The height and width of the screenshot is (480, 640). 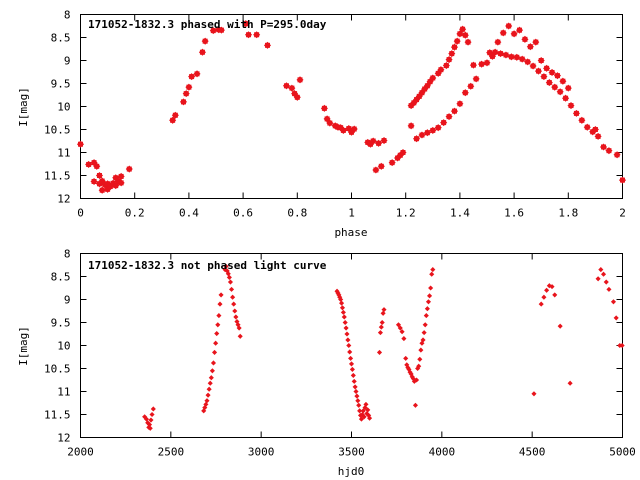 What do you see at coordinates (61, 323) in the screenshot?
I see `unphased-y-tick-label: 9.5` at bounding box center [61, 323].